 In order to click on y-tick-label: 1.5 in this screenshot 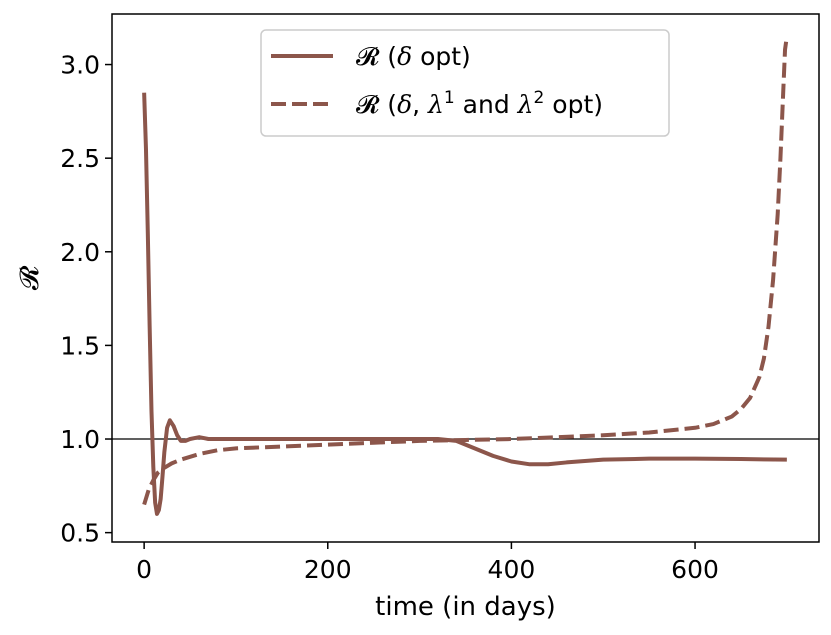, I will do `click(80, 345)`.